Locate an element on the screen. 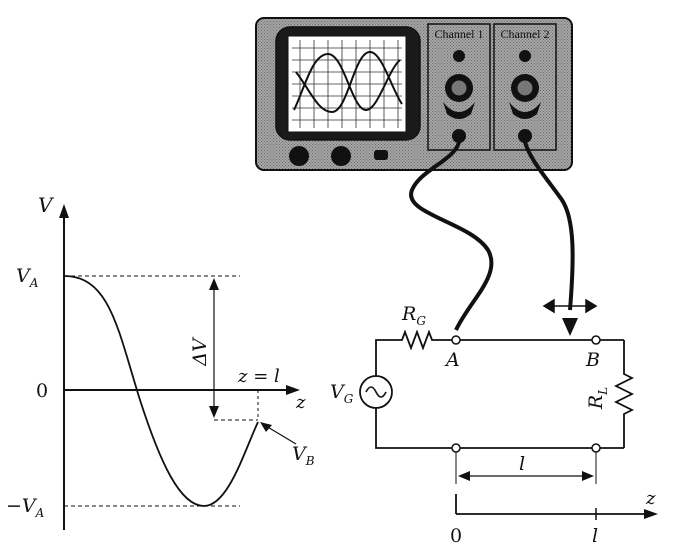 The height and width of the screenshot is (556, 682). channel1-top-knob is located at coordinates (459, 56).